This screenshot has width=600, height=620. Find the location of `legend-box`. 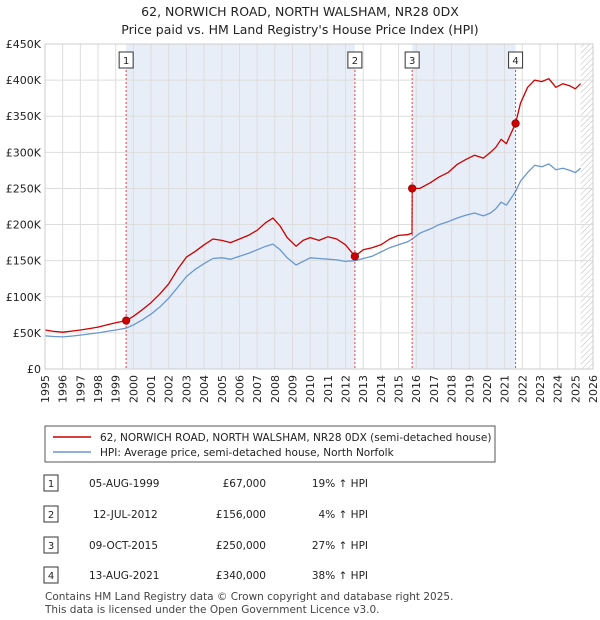

legend-box is located at coordinates (270, 444).